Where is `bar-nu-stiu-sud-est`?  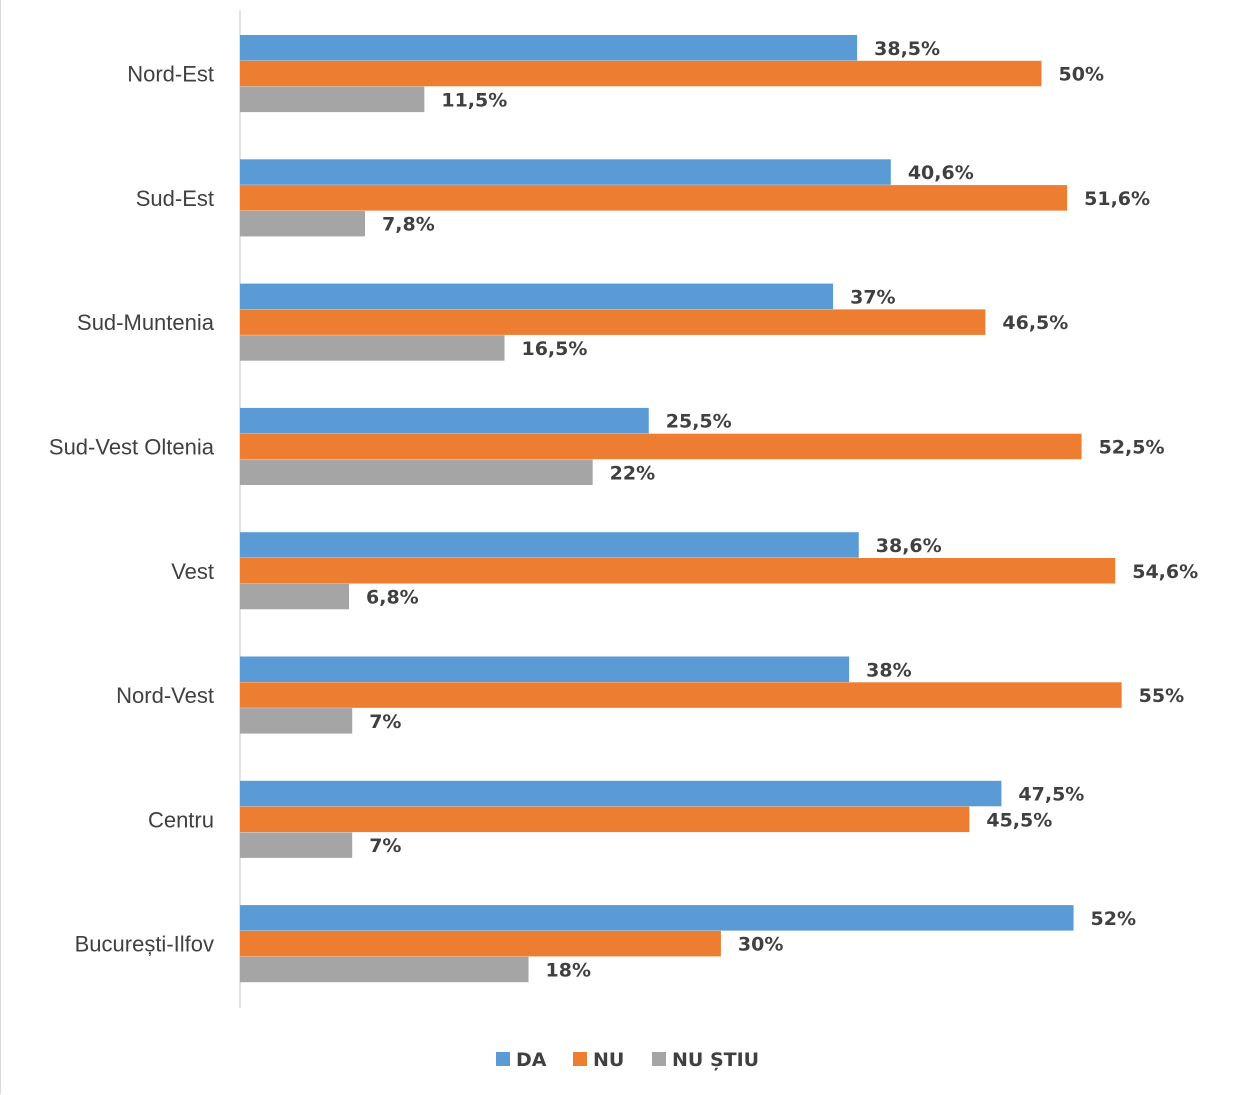 bar-nu-stiu-sud-est is located at coordinates (303, 223).